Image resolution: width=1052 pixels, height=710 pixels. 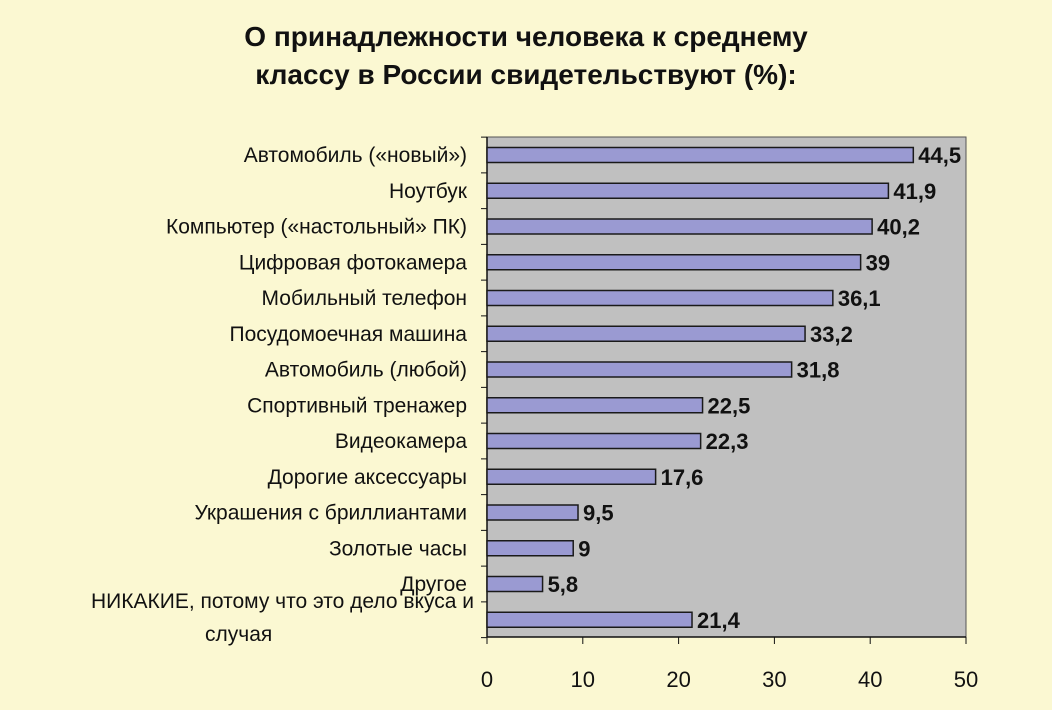 What do you see at coordinates (238, 634) in the screenshot?
I see `category-label: случая` at bounding box center [238, 634].